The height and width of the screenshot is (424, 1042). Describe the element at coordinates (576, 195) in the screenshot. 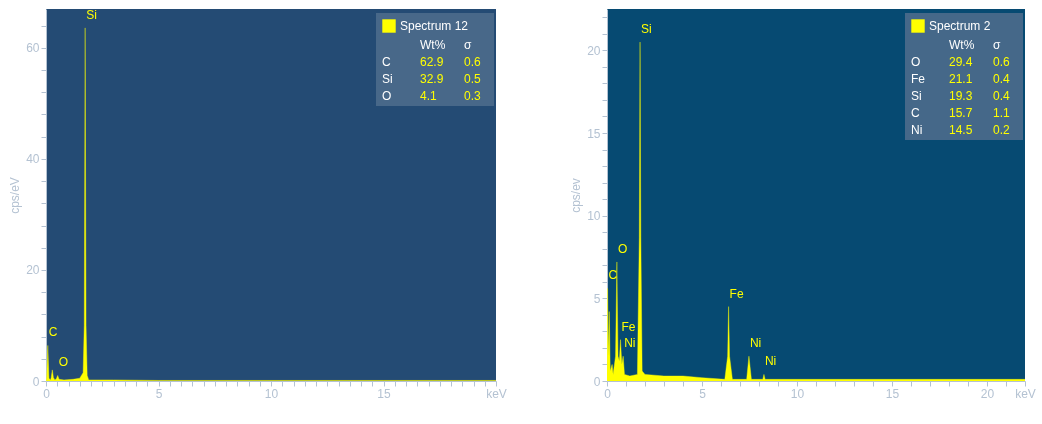

I see `y-axis-title: cps/ev` at that location.